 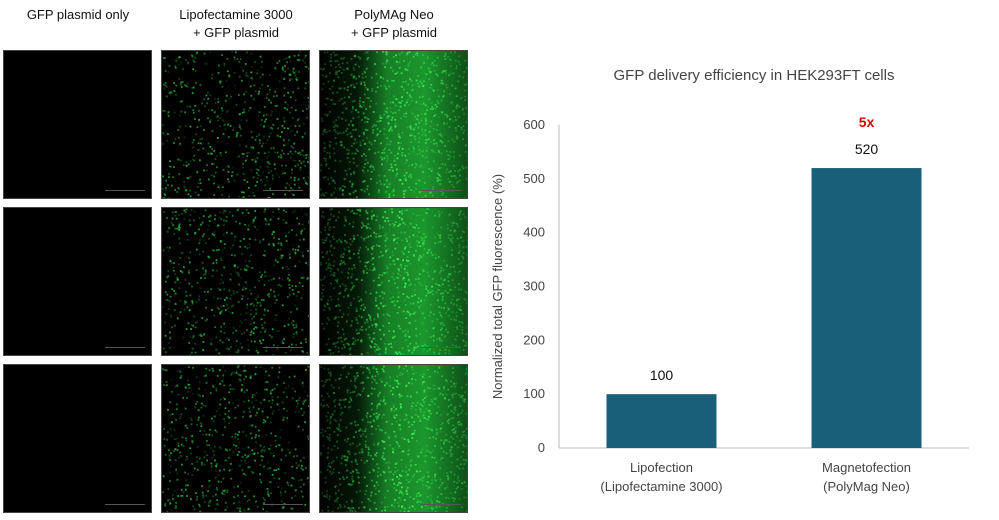 I want to click on x-tick-label: (Lipofectamine 3000), so click(x=661, y=486).